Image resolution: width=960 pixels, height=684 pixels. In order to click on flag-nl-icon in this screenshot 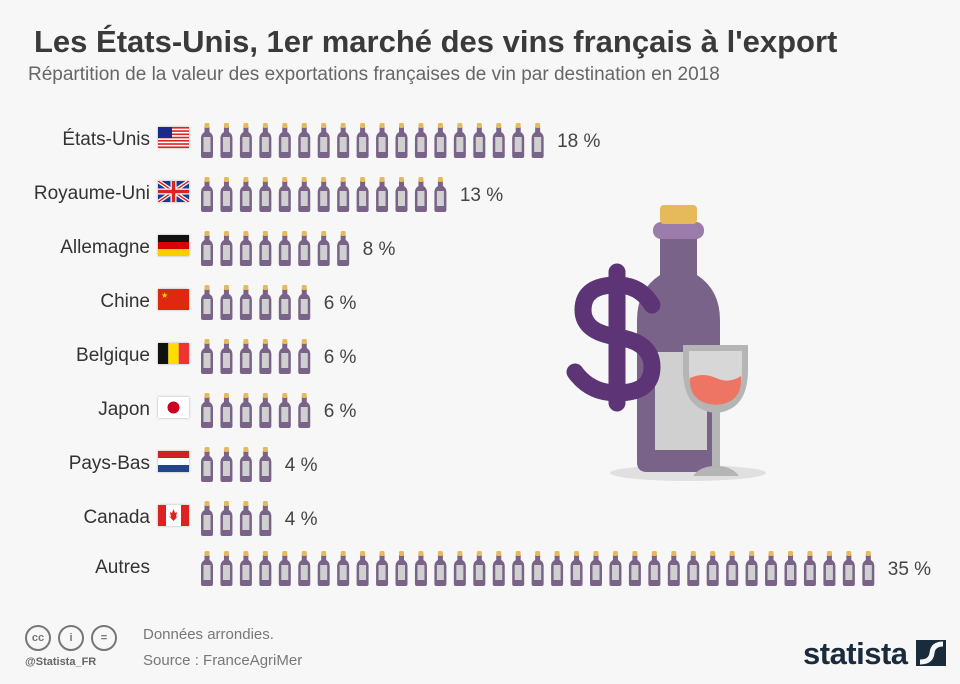, I will do `click(173, 461)`.